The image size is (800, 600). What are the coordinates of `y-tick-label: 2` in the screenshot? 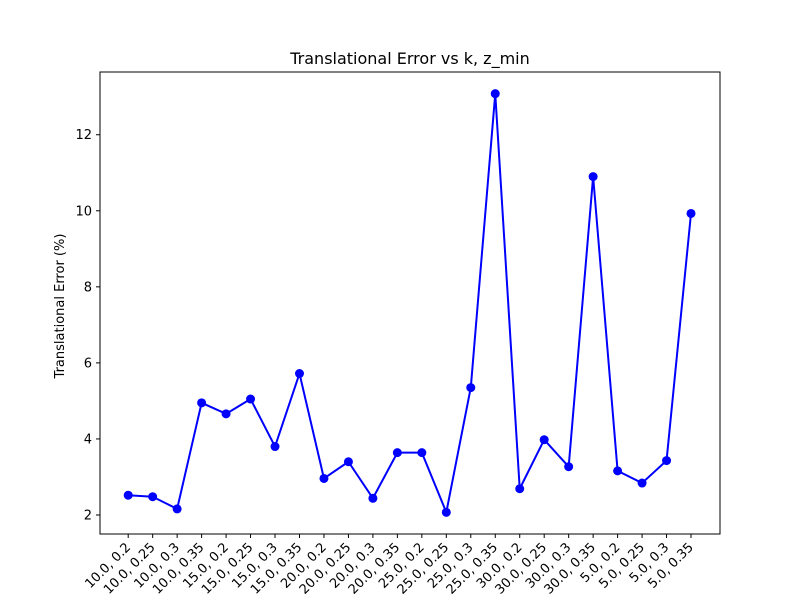 It's located at (88, 515).